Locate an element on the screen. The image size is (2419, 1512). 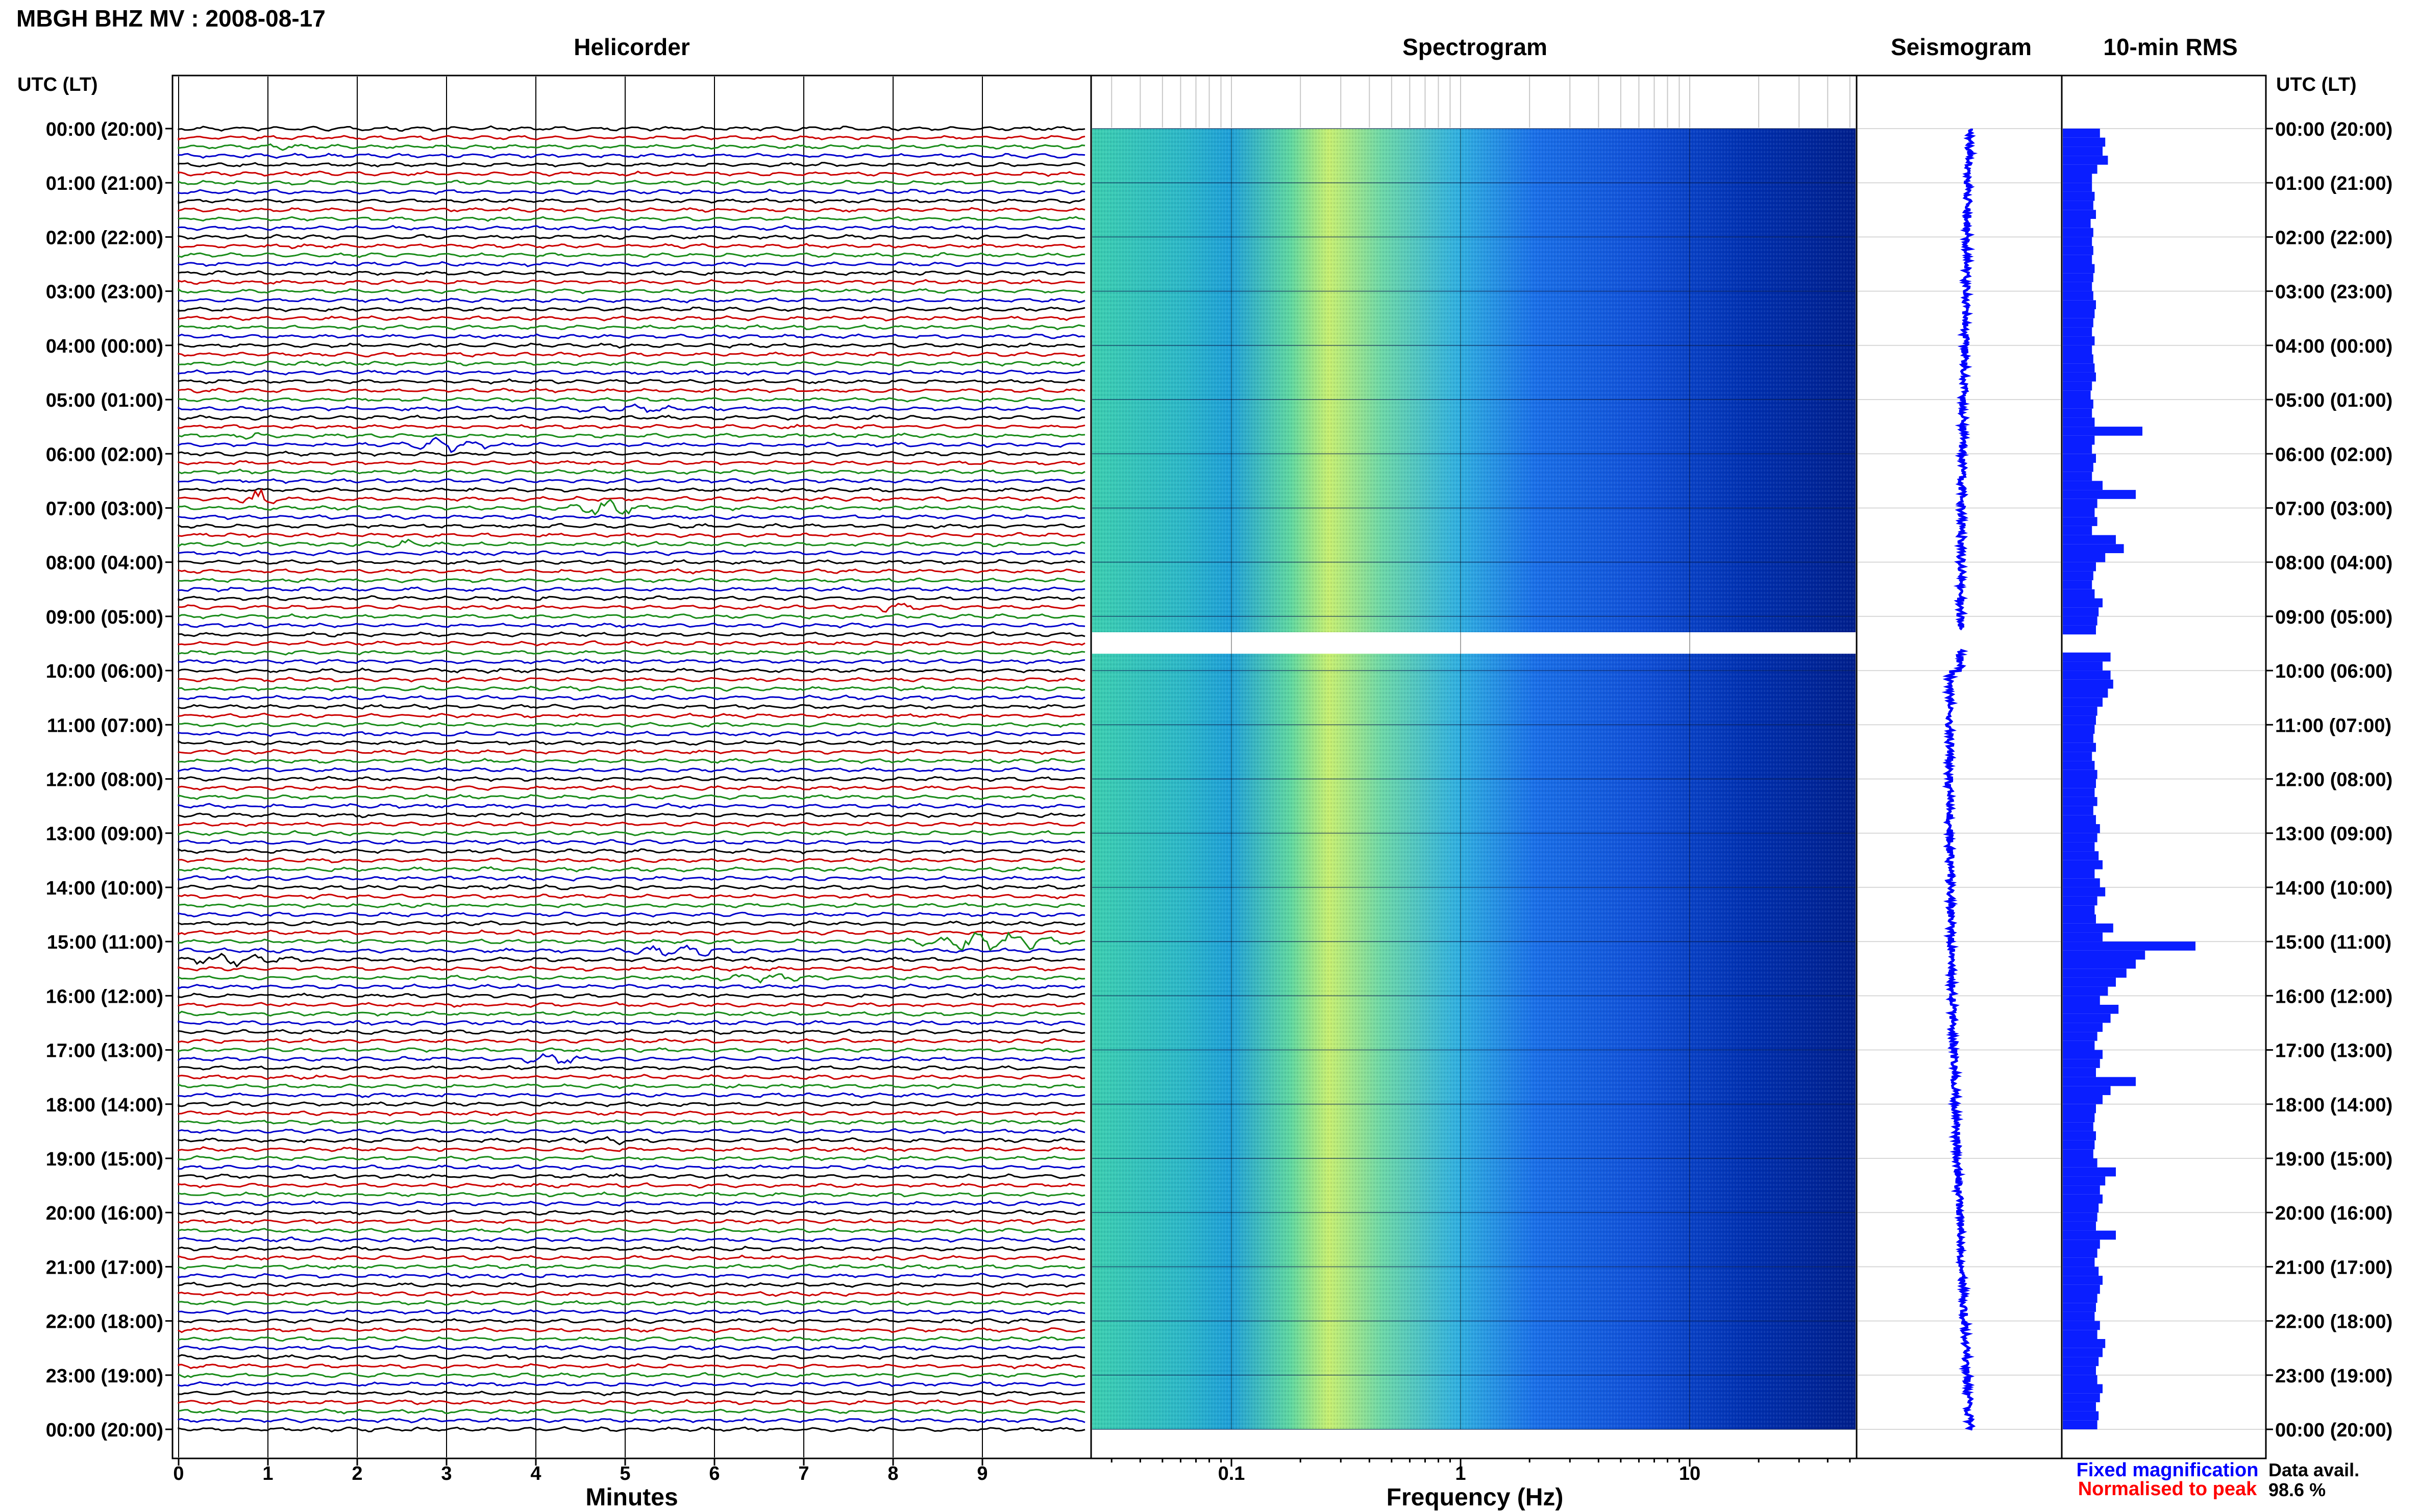
minute-tick-label: 9 is located at coordinates (982, 1473).